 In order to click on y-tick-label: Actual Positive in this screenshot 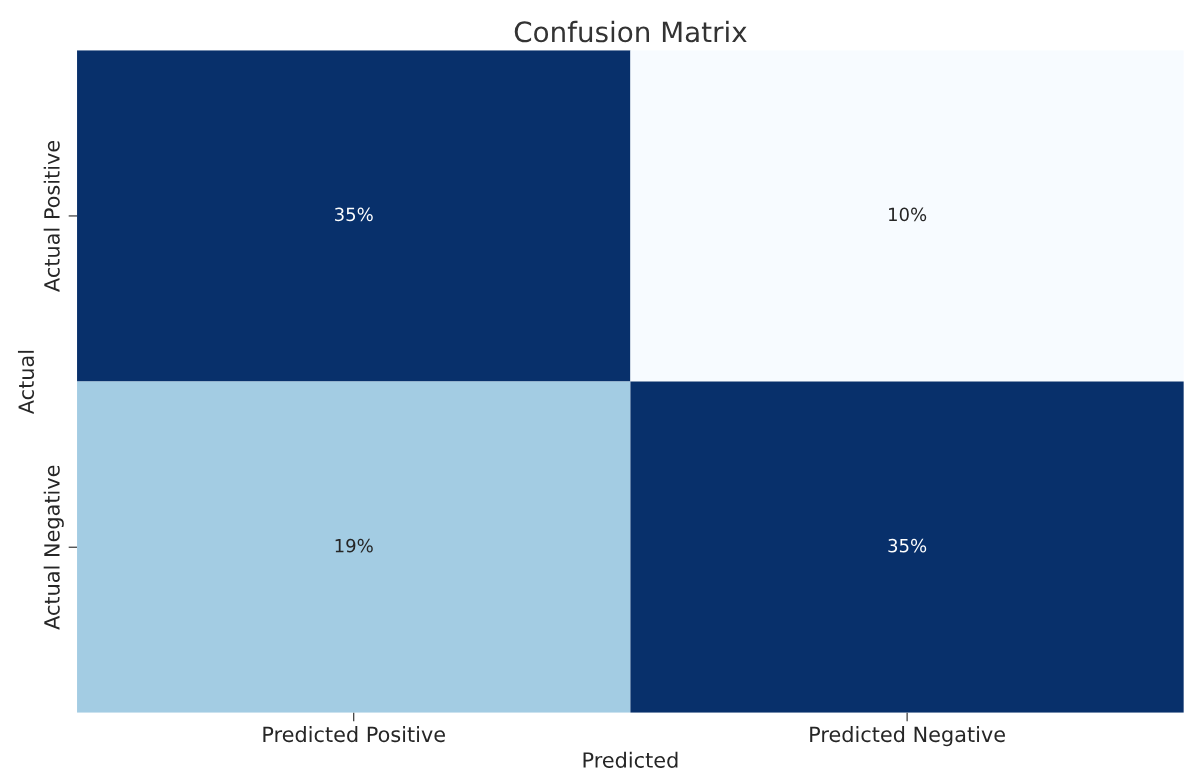, I will do `click(51, 216)`.